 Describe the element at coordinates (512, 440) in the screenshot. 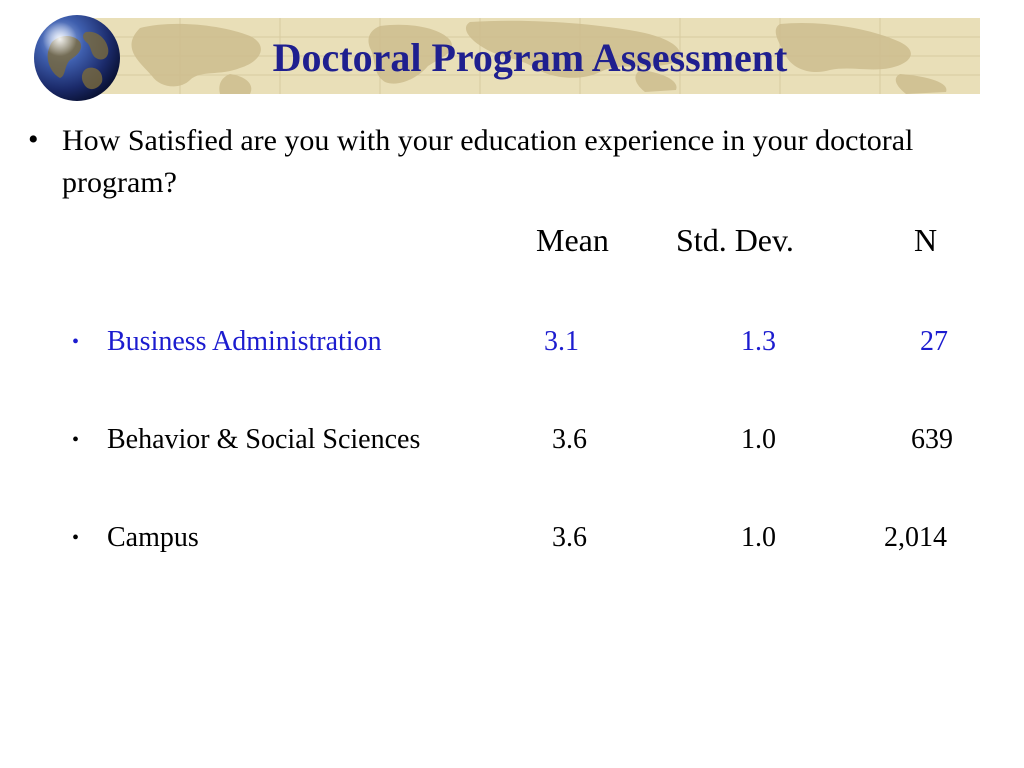

I see `table-row: • Behavior & Social Sciences 3.6 1.0 639` at that location.